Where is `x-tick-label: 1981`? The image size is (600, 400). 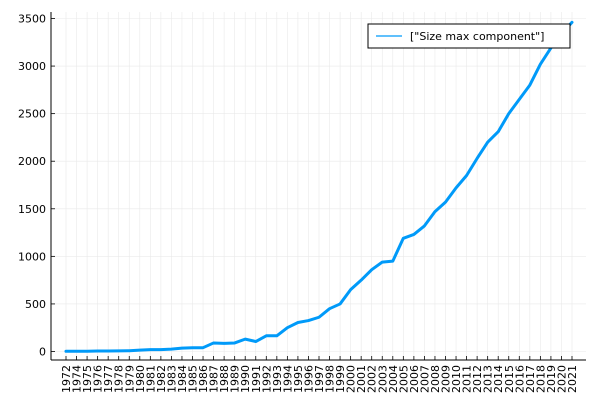
x-tick-label: 1981 is located at coordinates (150, 379).